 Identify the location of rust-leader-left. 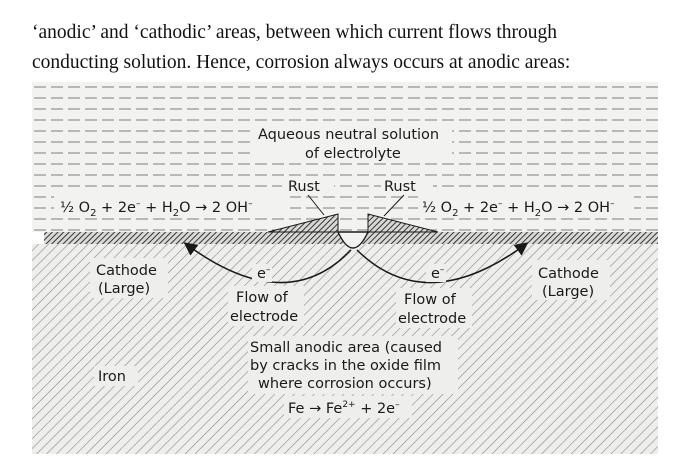
(316, 205).